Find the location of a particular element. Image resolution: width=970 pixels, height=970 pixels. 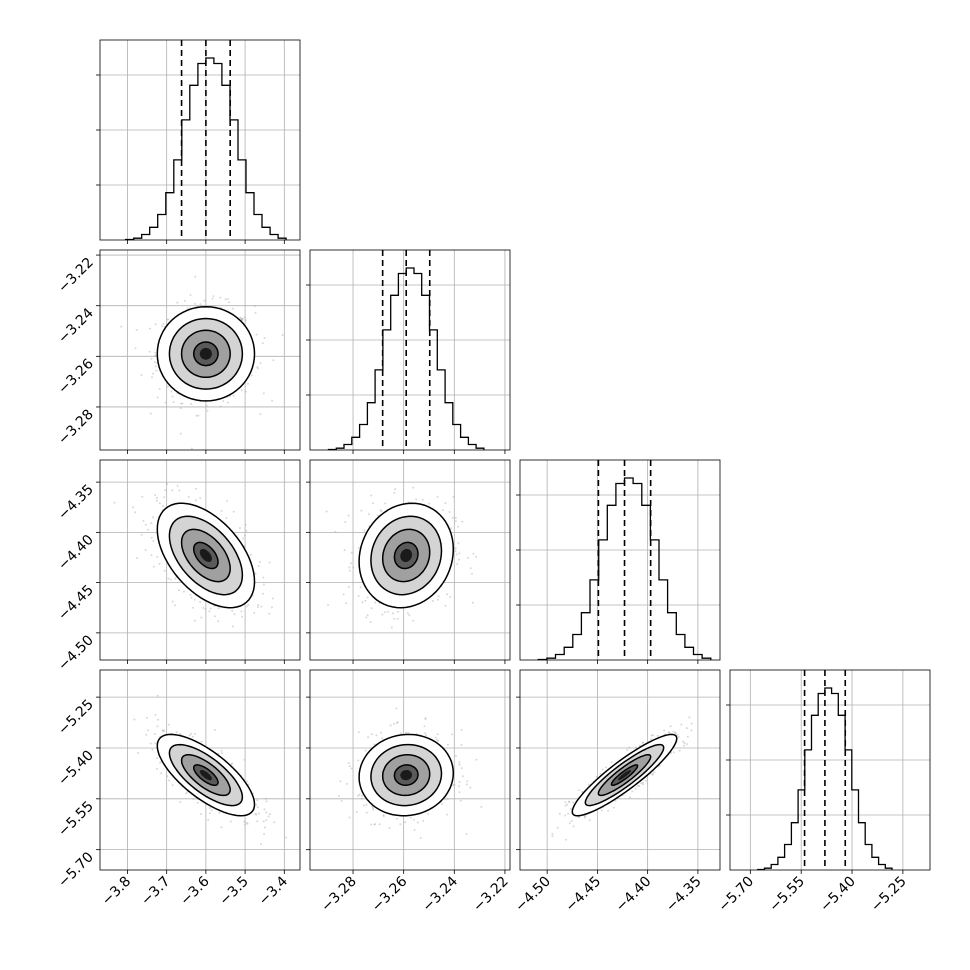

x-tick-label: −4.50 is located at coordinates (533, 895).